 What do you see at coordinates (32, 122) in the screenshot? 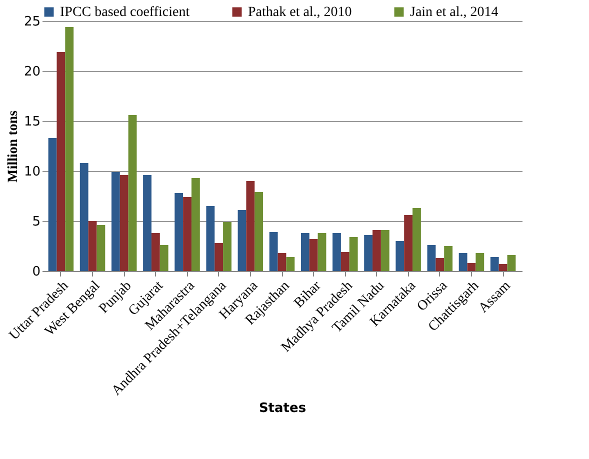
I see `y-tick-label: 15` at bounding box center [32, 122].